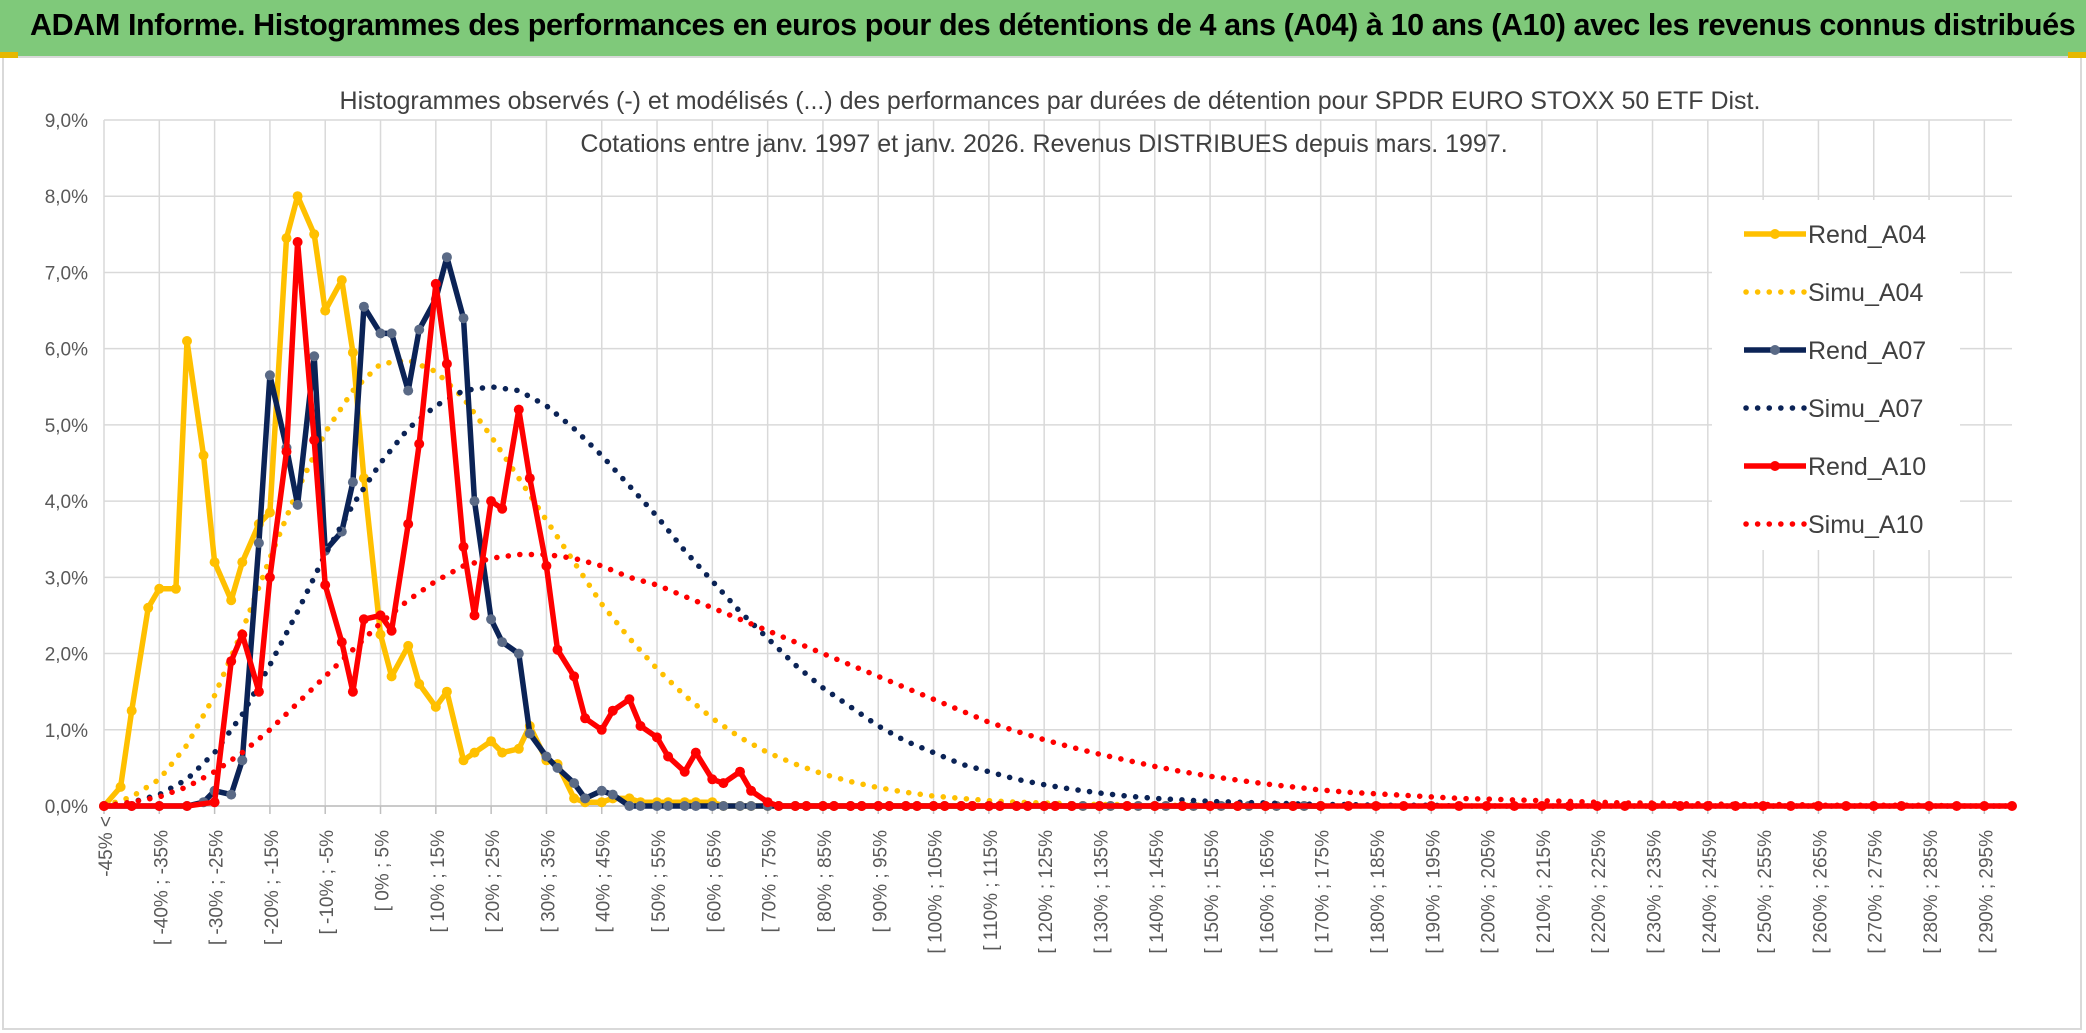  I want to click on x-tick-label: [ -30% ; -25%, so click(217, 887).